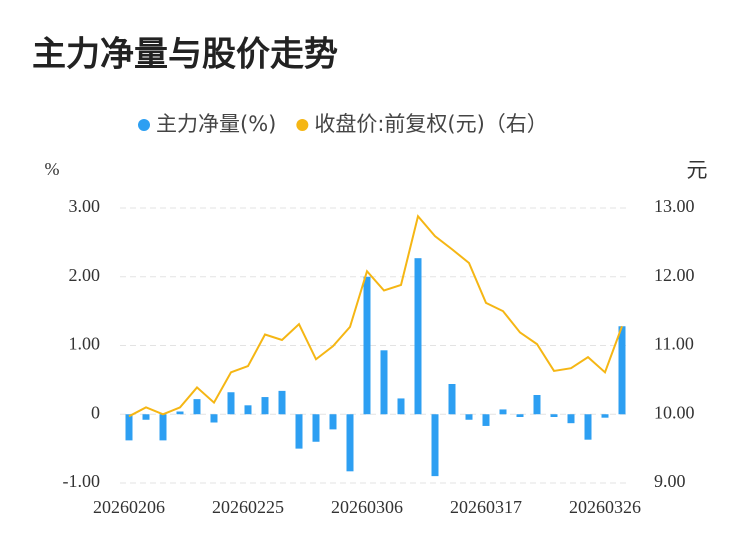 The height and width of the screenshot is (558, 750). What do you see at coordinates (216, 124) in the screenshot?
I see `legend-label: 主力净量(%)` at bounding box center [216, 124].